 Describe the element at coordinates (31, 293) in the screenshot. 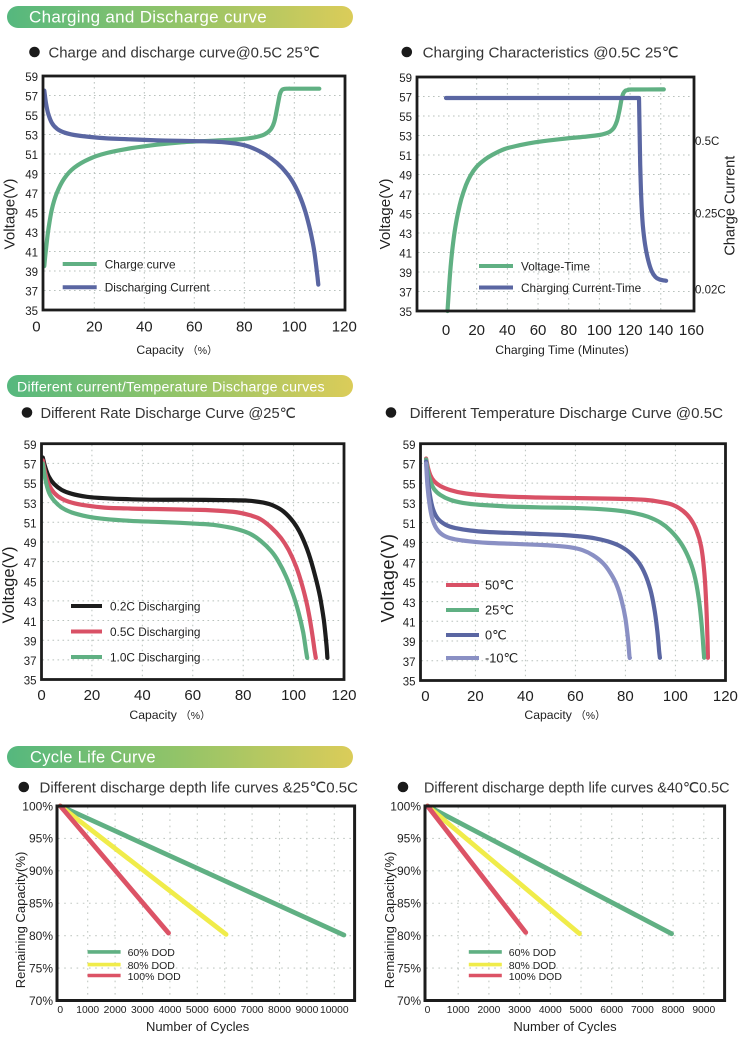

I see `svg-text: 37` at that location.